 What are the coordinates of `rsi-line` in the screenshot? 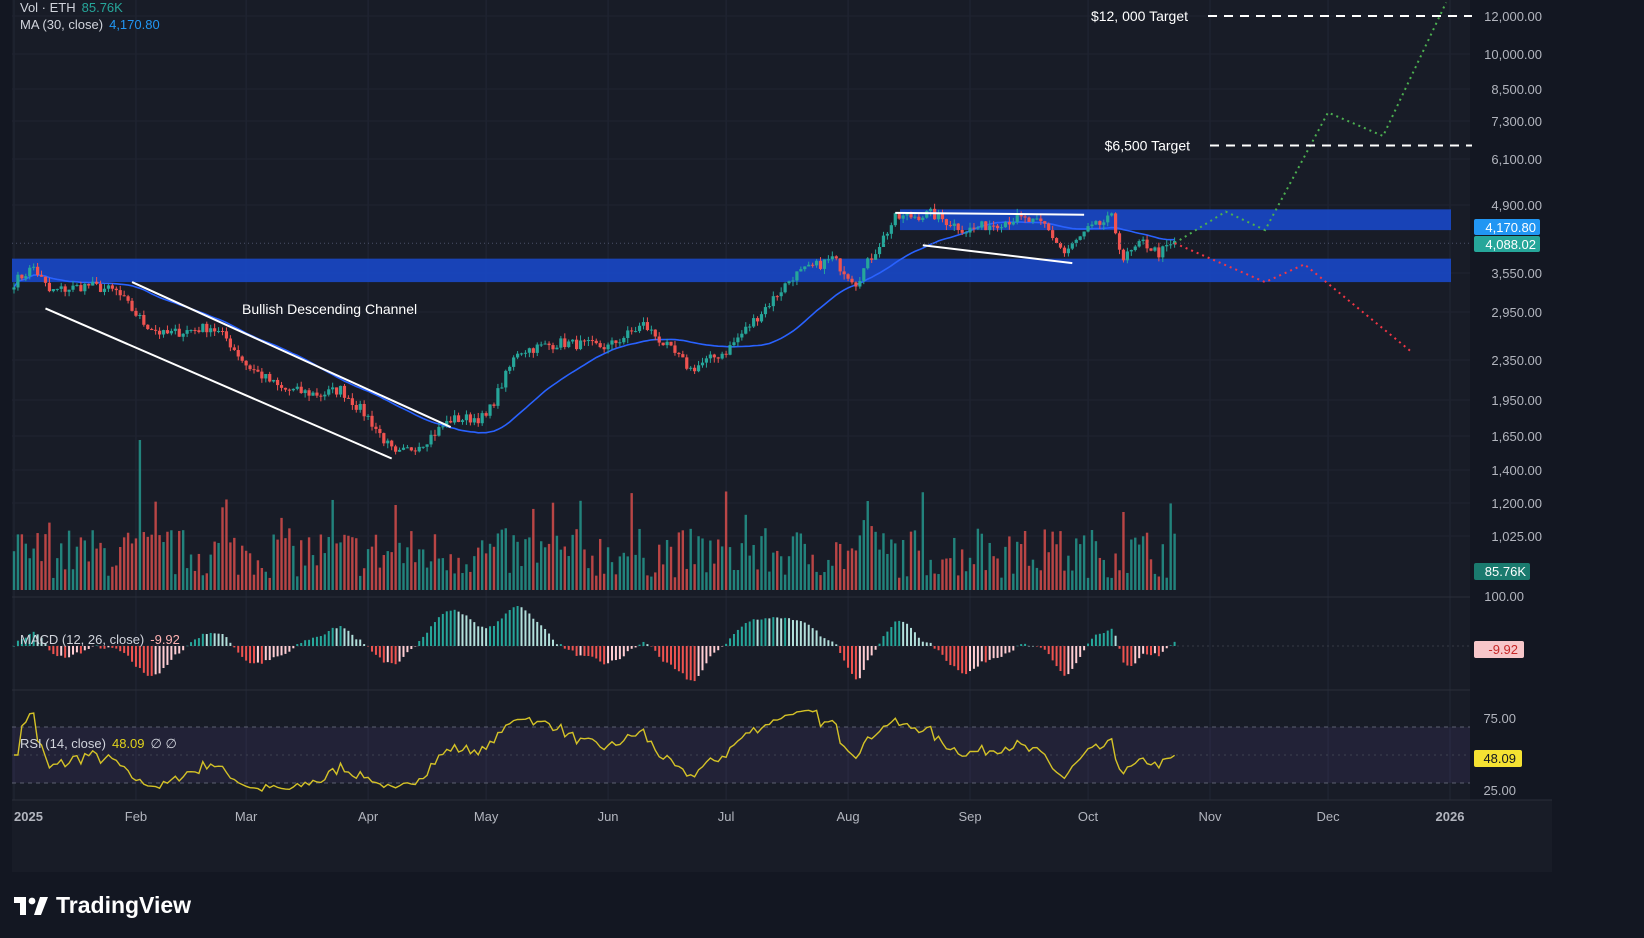 It's located at (594, 750).